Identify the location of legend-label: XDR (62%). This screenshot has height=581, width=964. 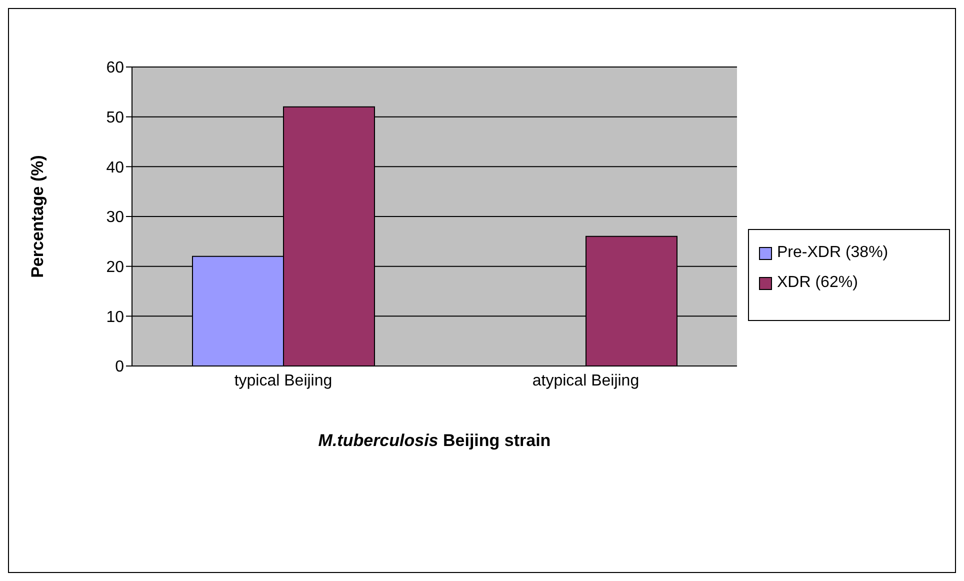
(817, 283).